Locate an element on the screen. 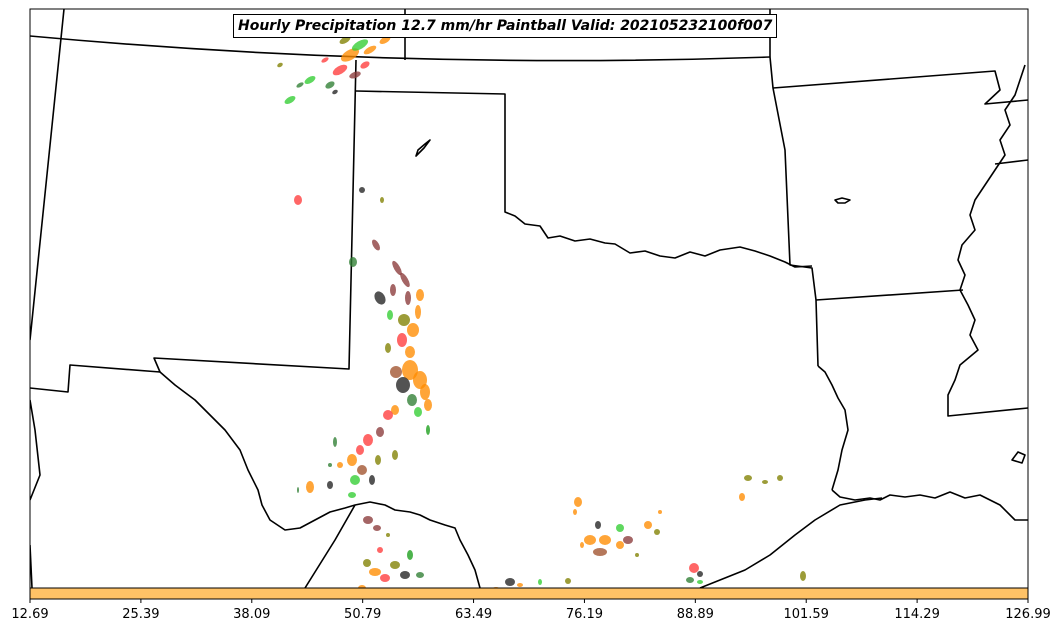  colorbar-tick-label: 76.19 is located at coordinates (584, 614).